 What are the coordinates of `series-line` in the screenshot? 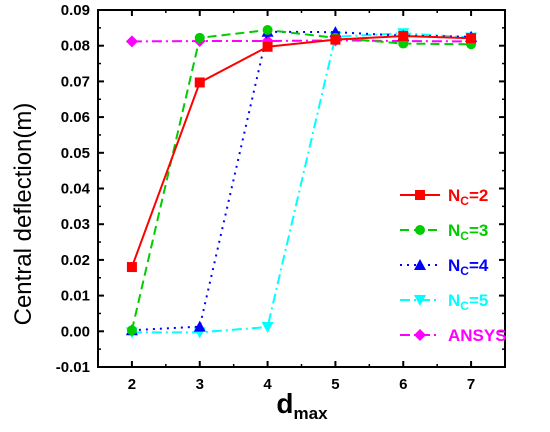 It's located at (301, 41).